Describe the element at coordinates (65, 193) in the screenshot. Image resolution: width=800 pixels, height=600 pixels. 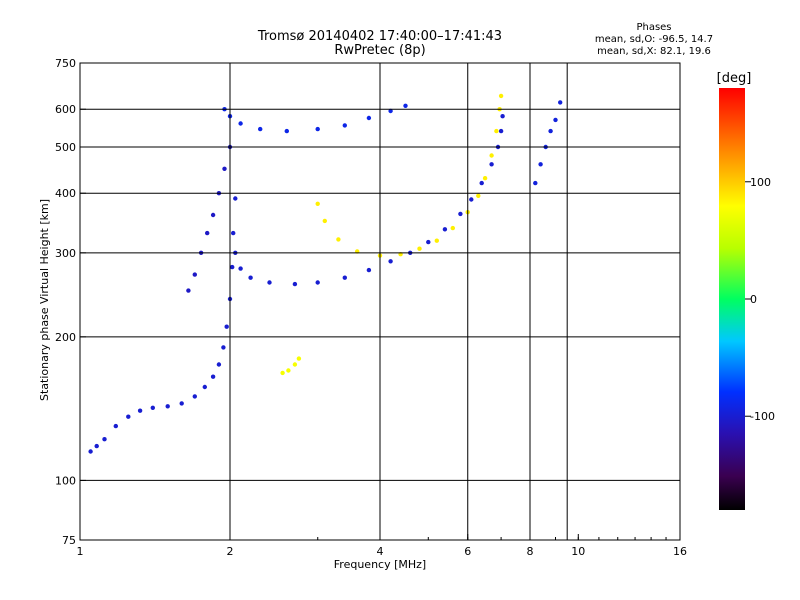
I see `y-tick-label: 400` at that location.